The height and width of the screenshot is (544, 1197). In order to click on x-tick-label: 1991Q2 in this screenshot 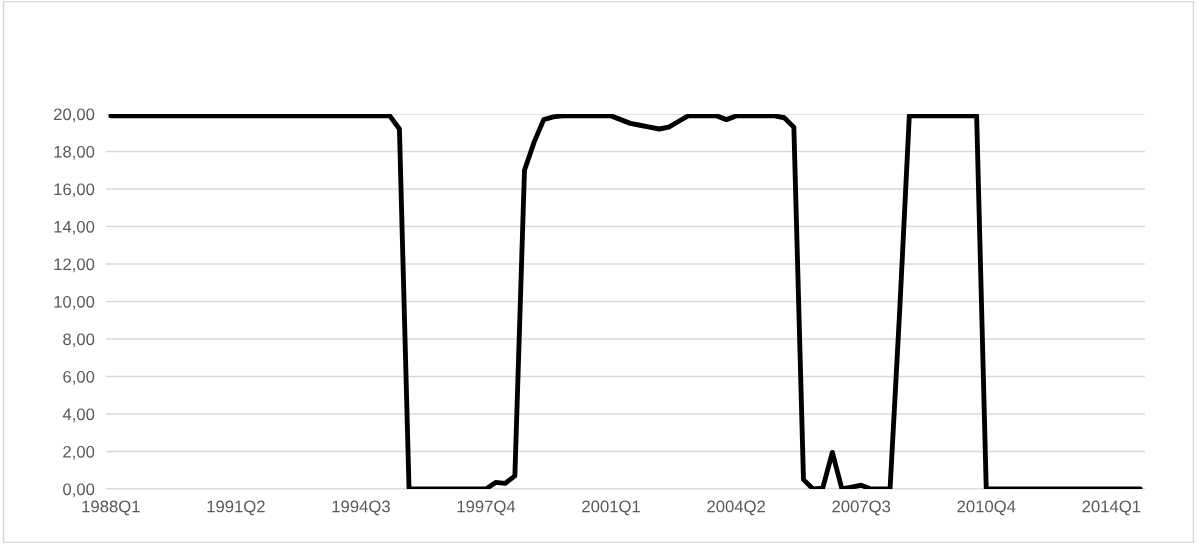, I will do `click(236, 508)`.